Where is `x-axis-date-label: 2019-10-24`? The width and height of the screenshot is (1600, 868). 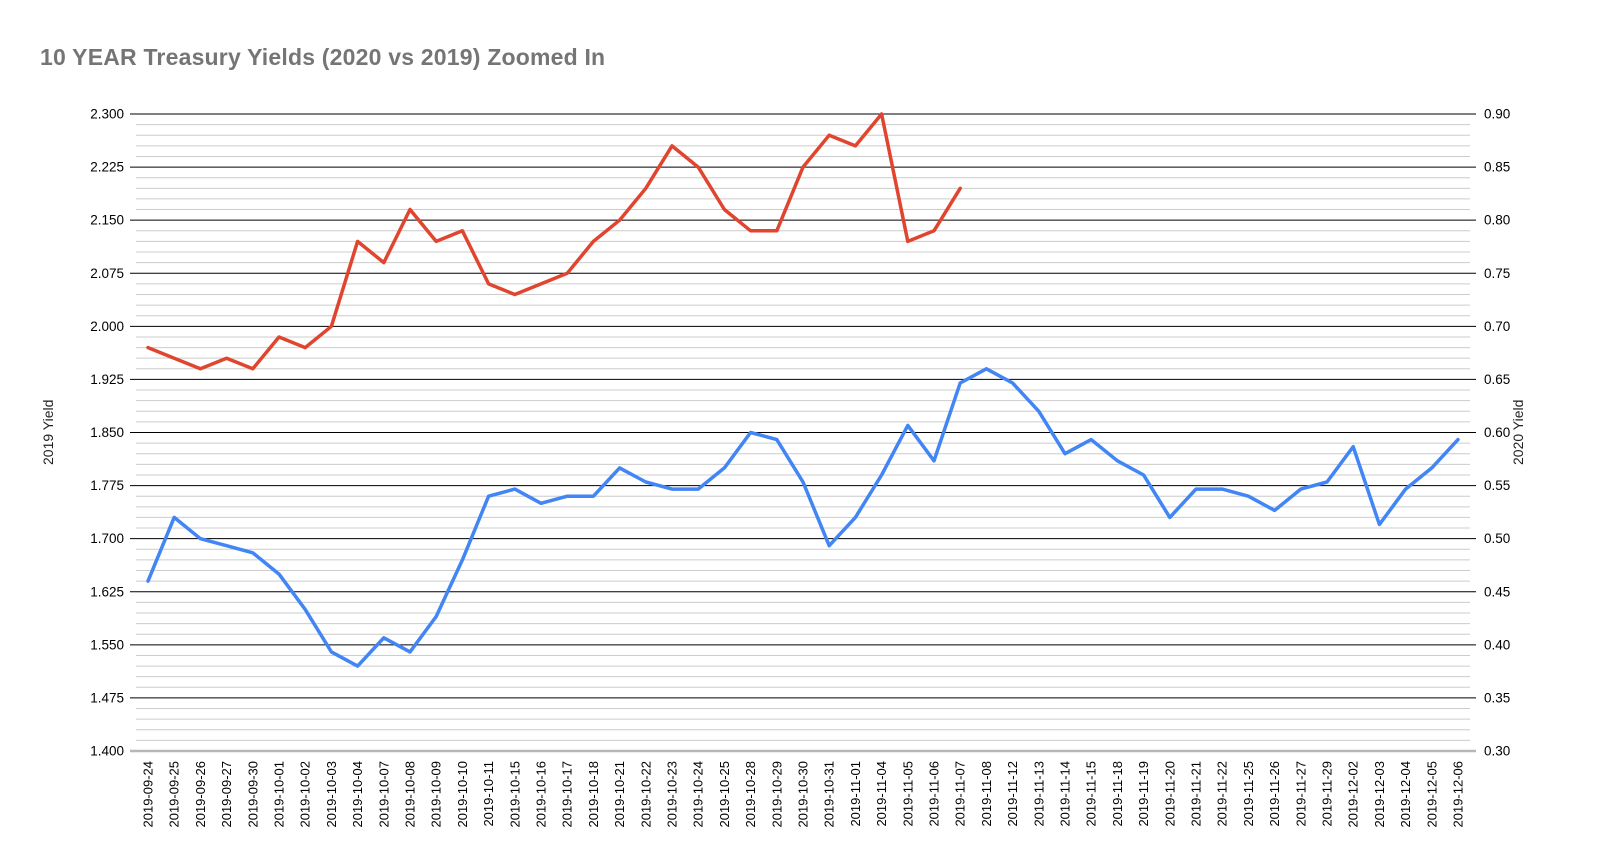
x-axis-date-label: 2019-10-24 is located at coordinates (698, 794).